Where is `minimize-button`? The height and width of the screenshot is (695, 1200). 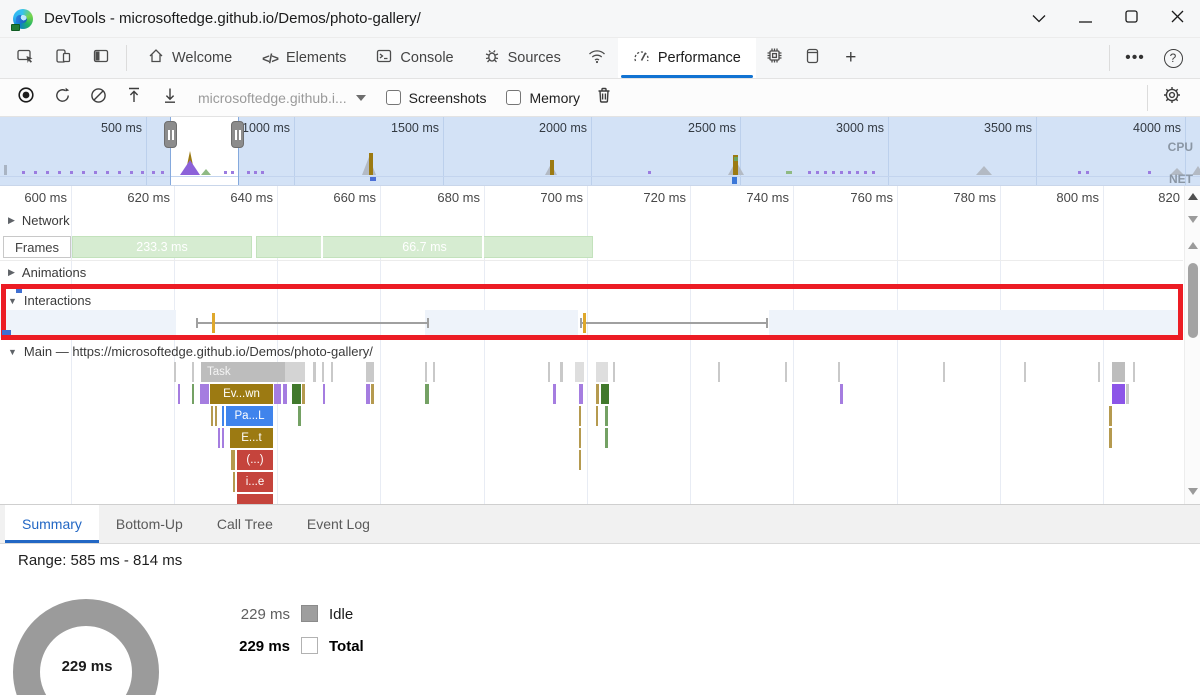
minimize-button is located at coordinates (1085, 19).